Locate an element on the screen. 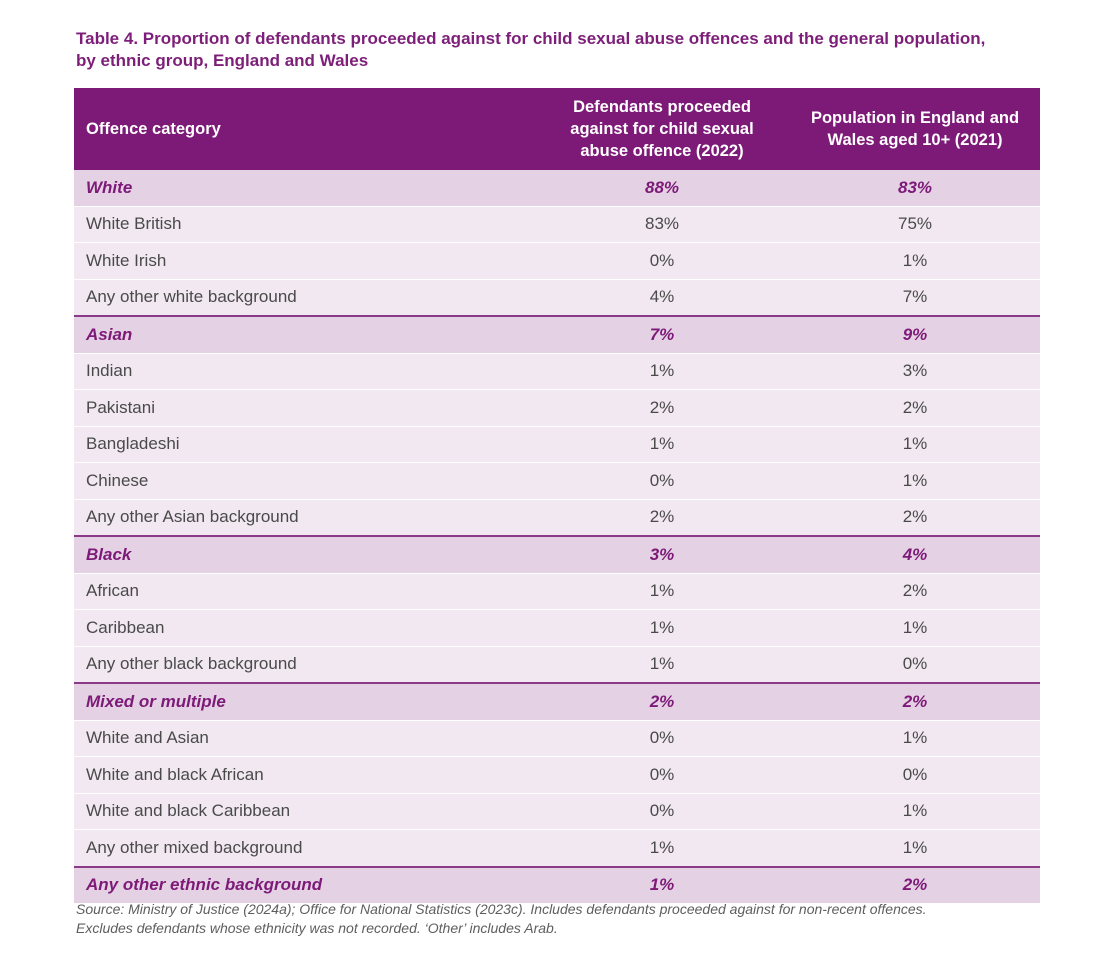  table-row: White and black African 0% 0% is located at coordinates (557, 775).